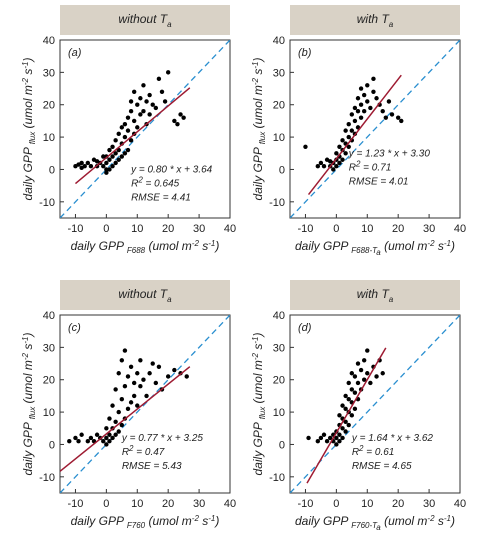 The image size is (477, 550). What do you see at coordinates (171, 170) in the screenshot?
I see `regression-equation: y = 0.80 * x + 3.64` at bounding box center [171, 170].